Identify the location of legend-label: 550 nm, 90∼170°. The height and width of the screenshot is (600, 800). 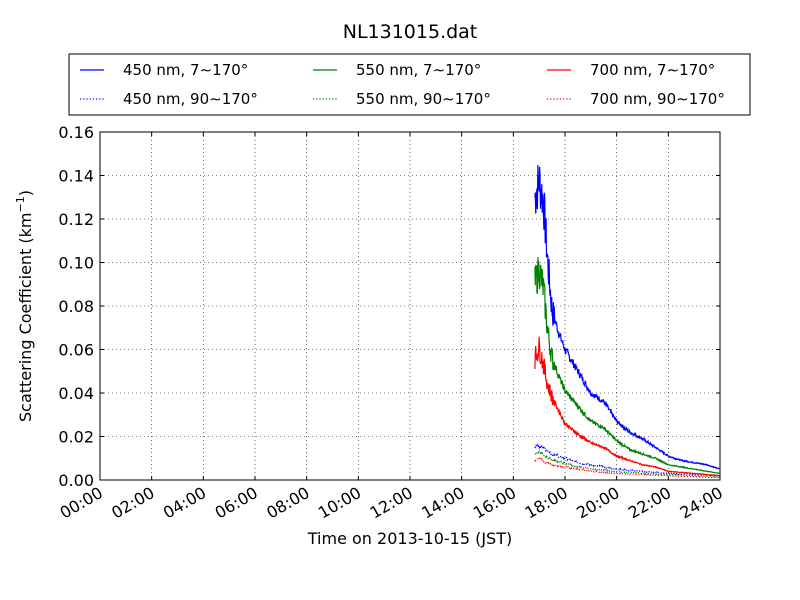
(423, 99).